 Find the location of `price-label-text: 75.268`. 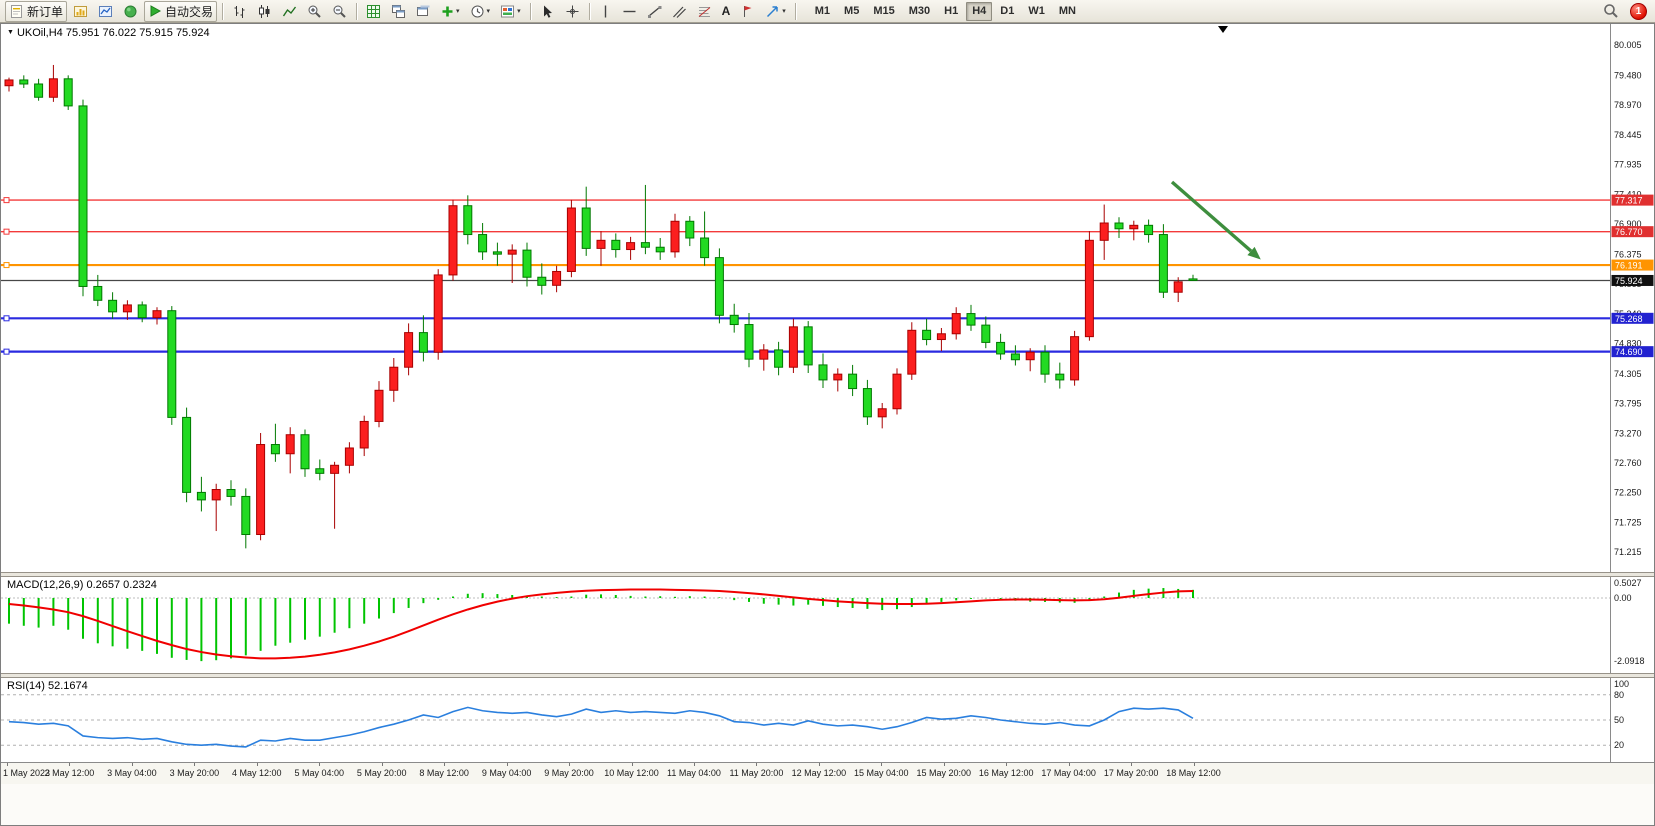

price-label-text: 75.268 is located at coordinates (1629, 319).